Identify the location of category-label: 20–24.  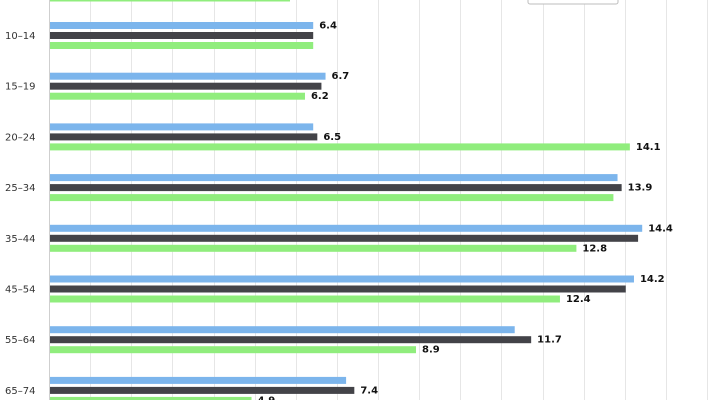
(20, 137).